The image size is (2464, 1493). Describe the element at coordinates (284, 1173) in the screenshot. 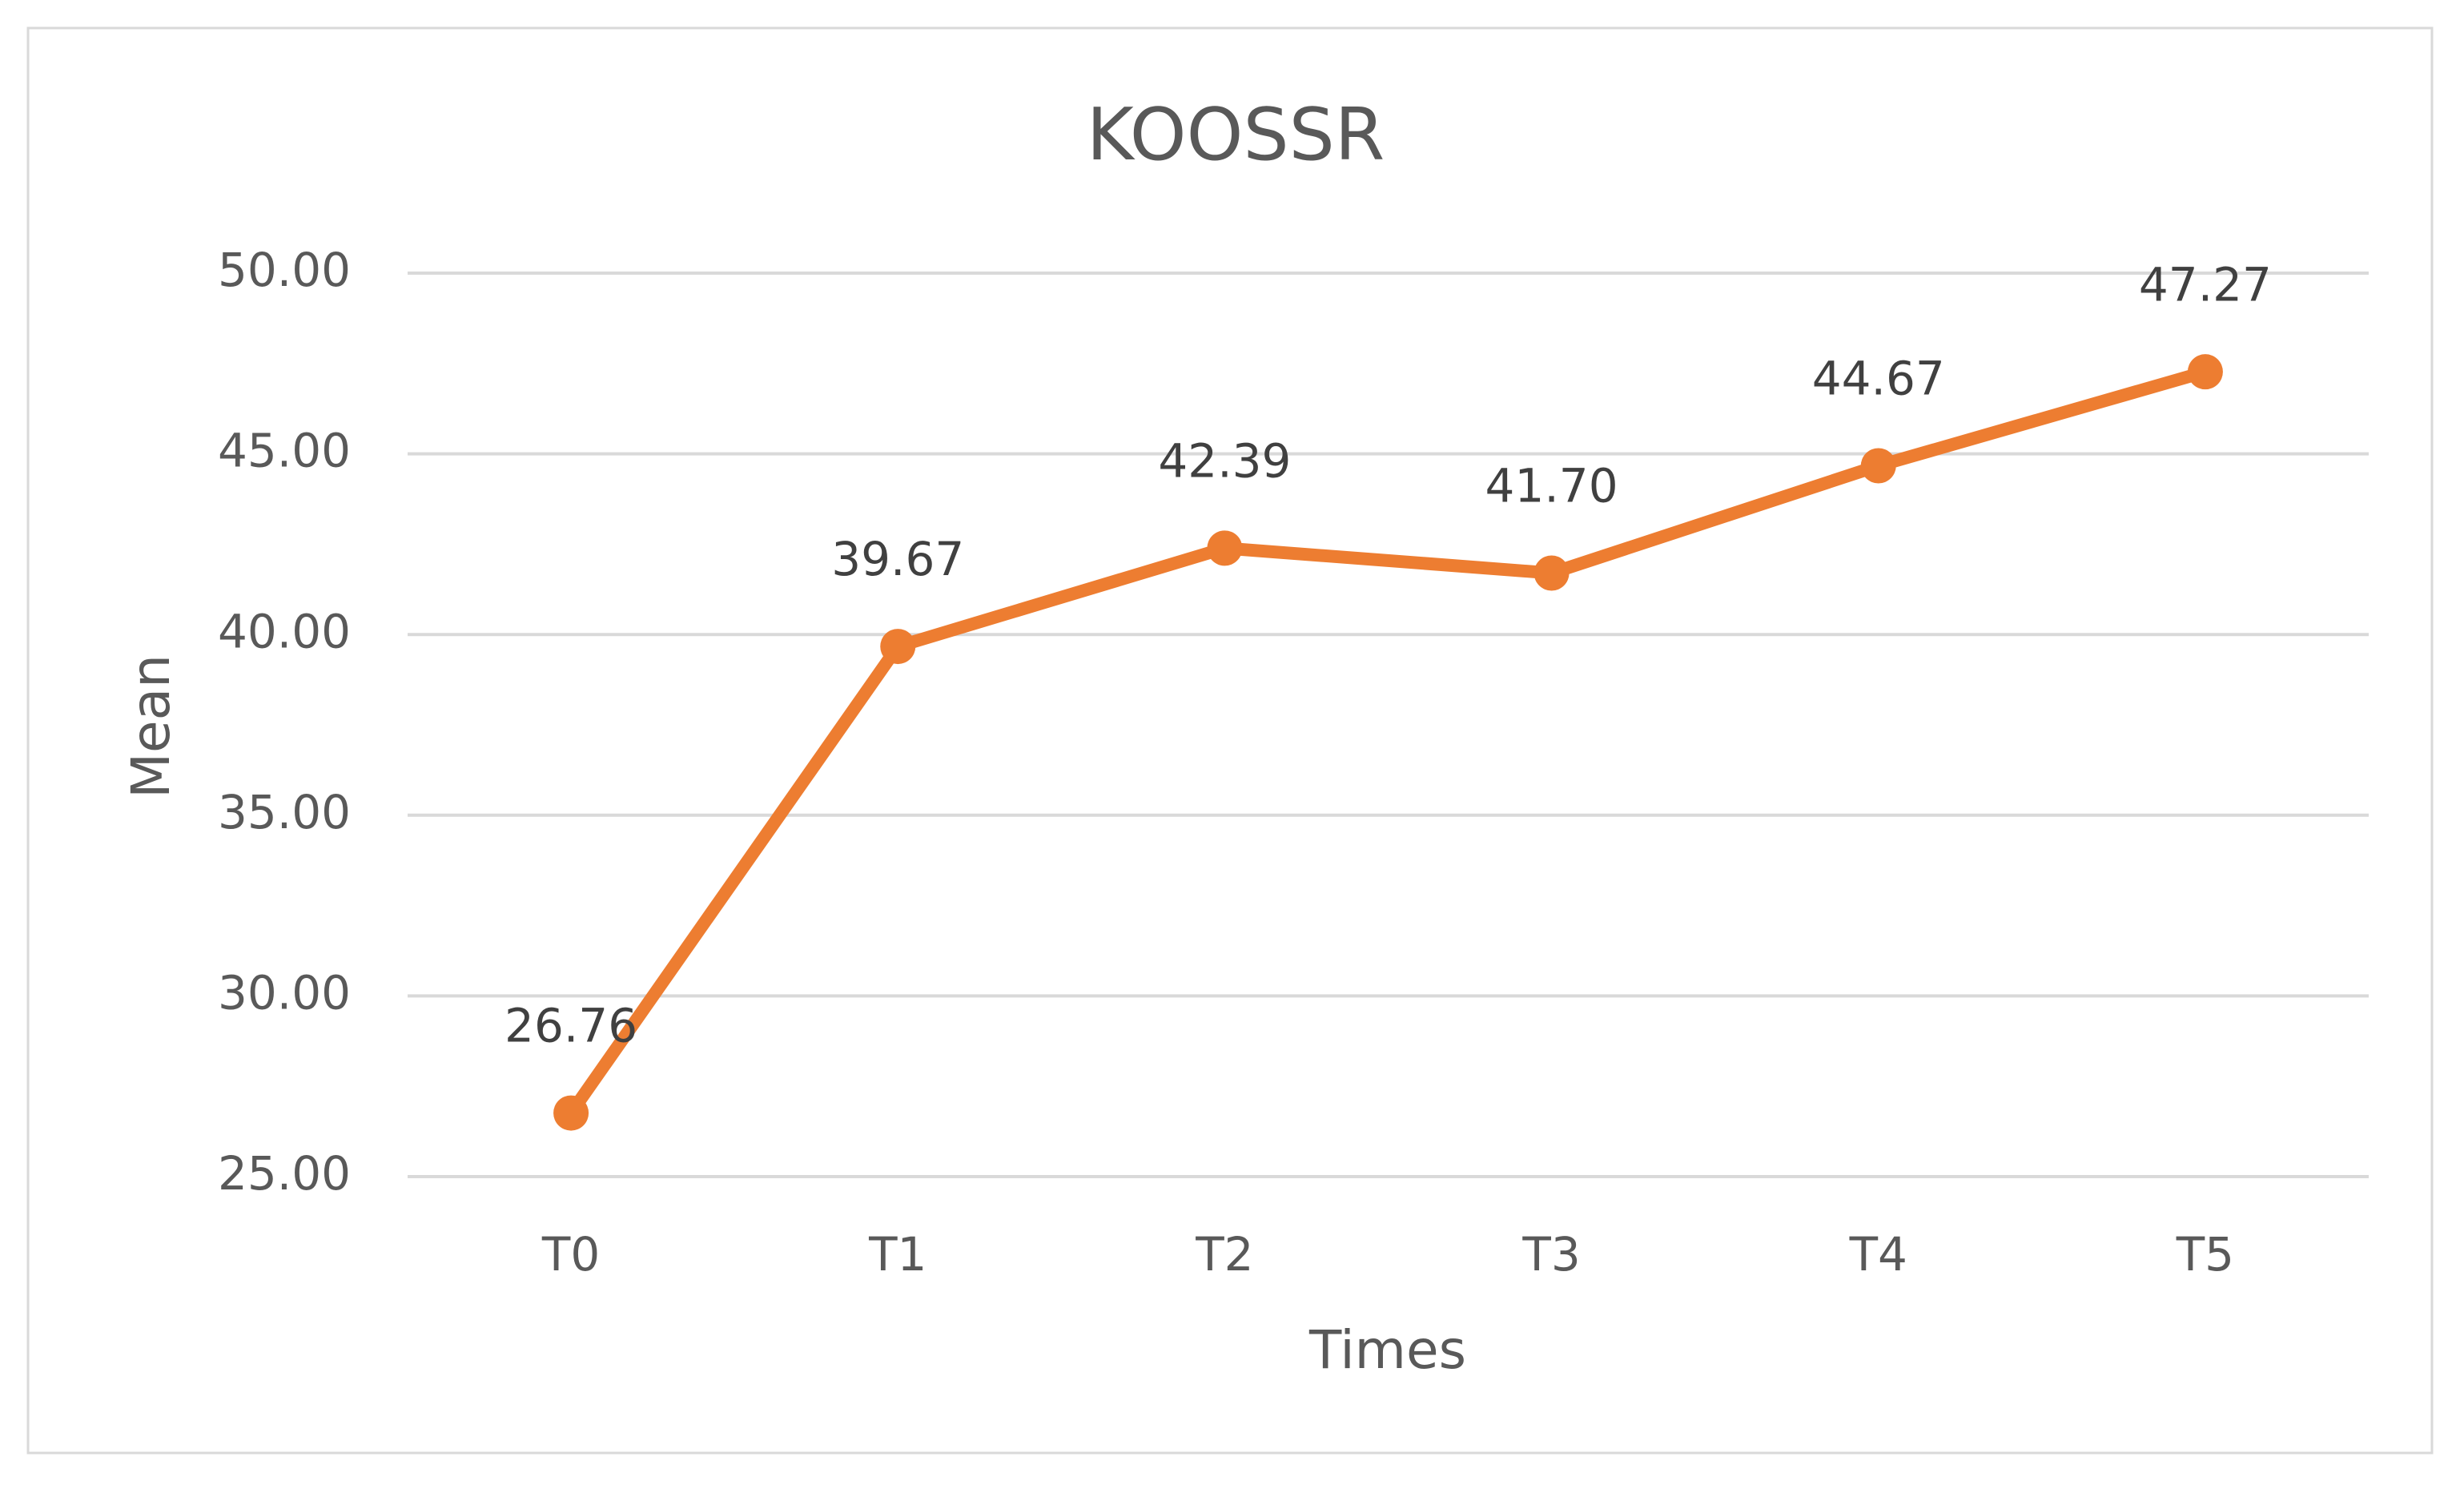

I see `y-tick-label: 25.00` at that location.